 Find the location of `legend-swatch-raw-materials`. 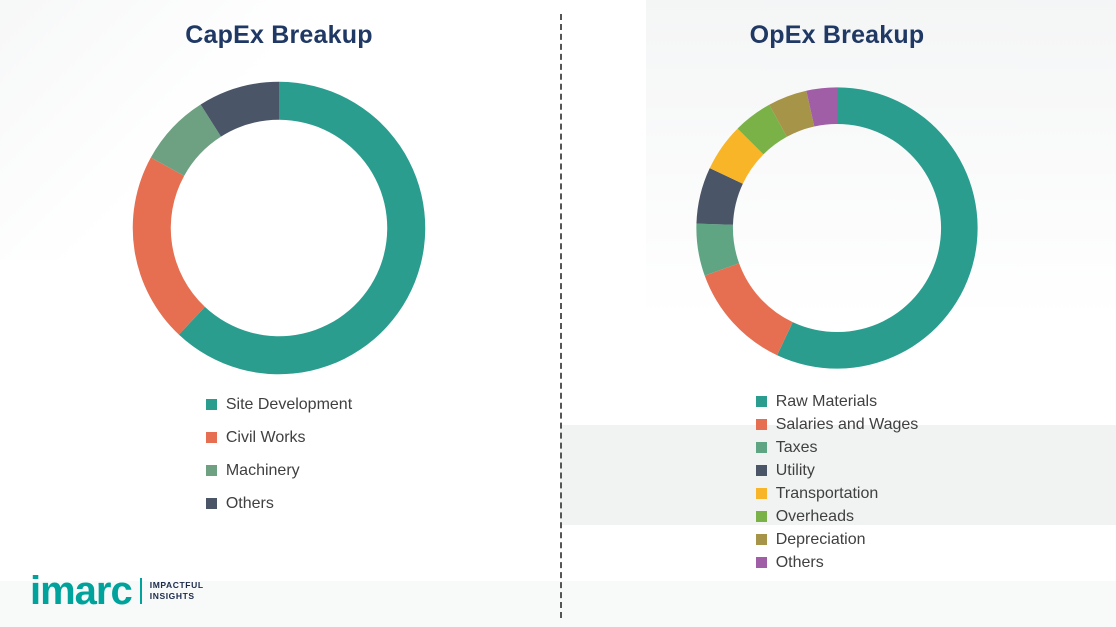

legend-swatch-raw-materials is located at coordinates (761, 401).